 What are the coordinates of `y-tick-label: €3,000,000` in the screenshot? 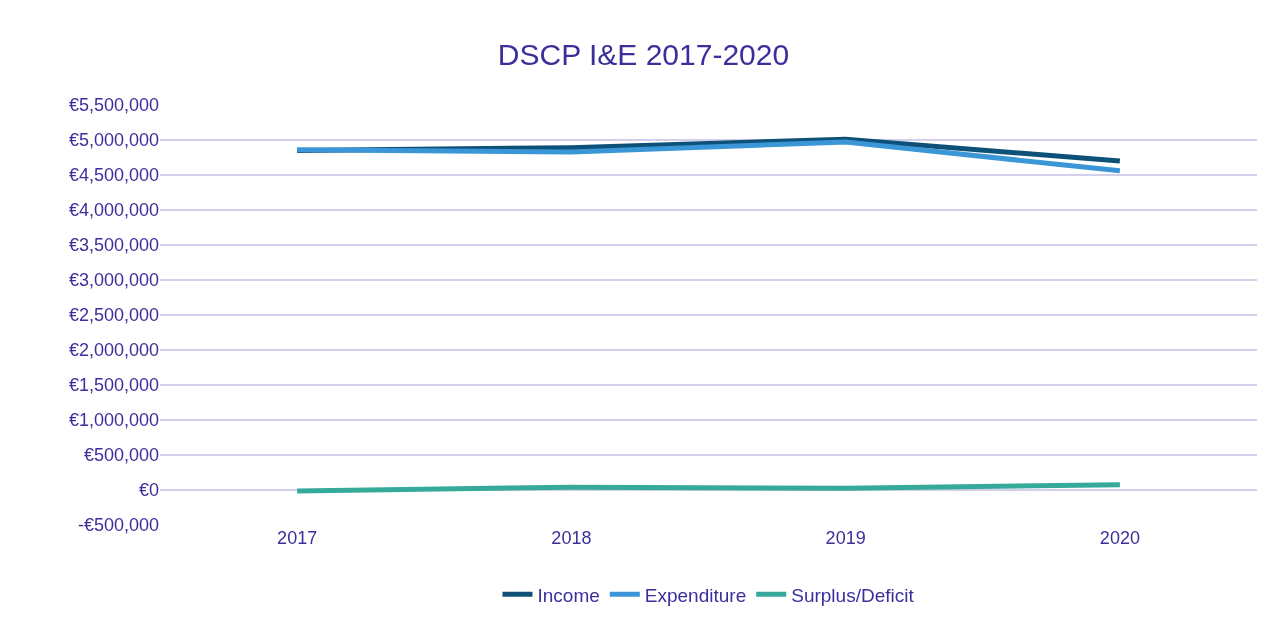 It's located at (113, 280).